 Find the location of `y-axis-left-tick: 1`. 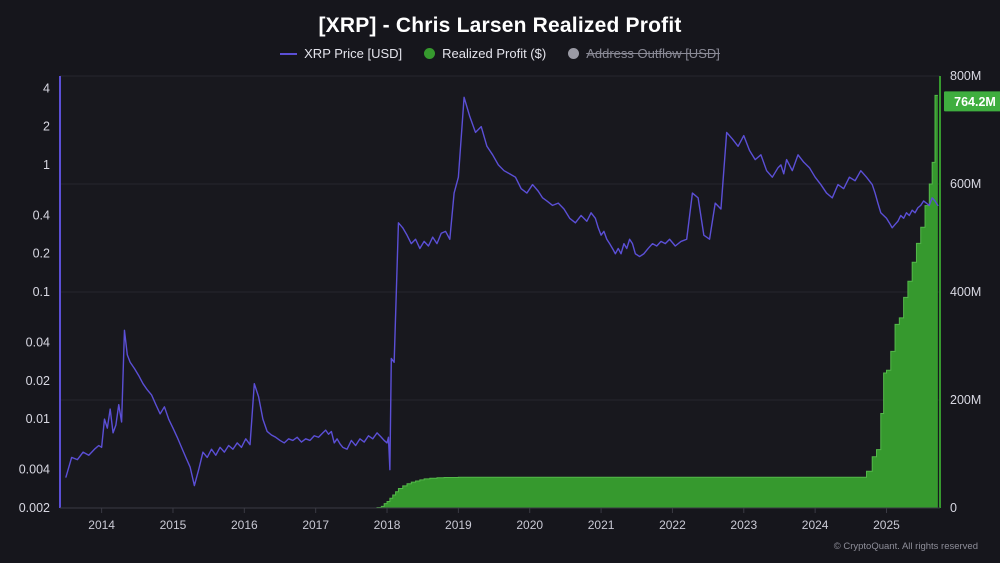

y-axis-left-tick: 1 is located at coordinates (46, 165).